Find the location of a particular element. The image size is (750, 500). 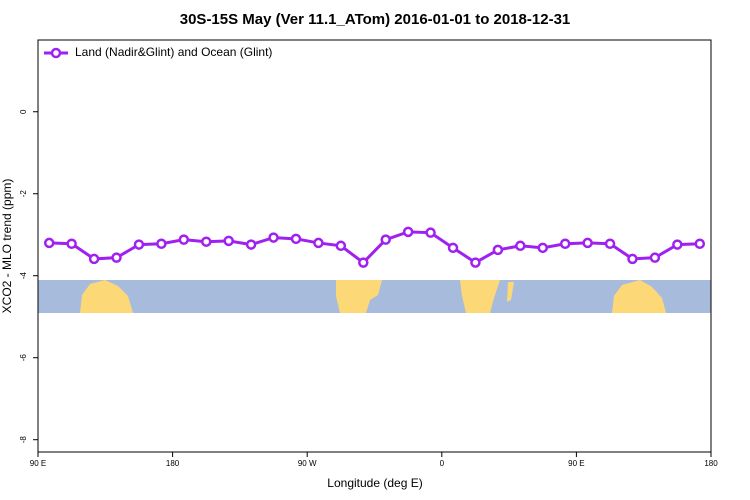

series-line is located at coordinates (374, 247).